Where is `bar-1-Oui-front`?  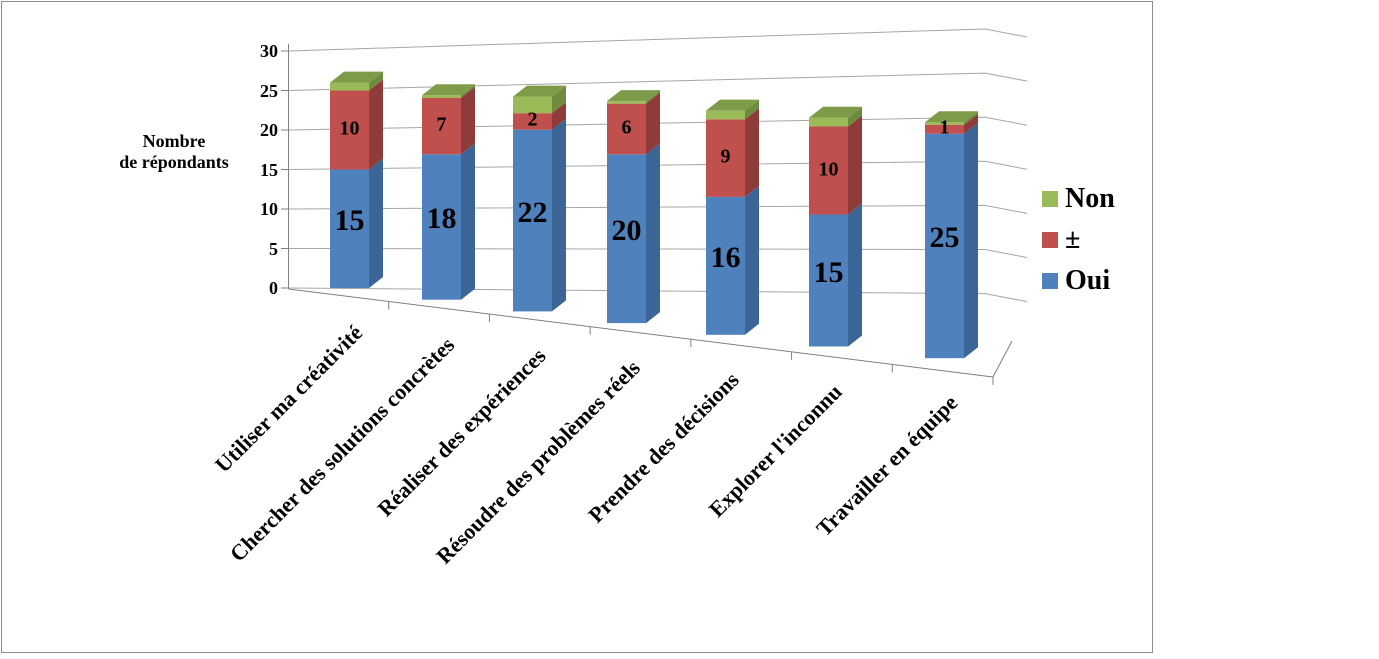 bar-1-Oui-front is located at coordinates (441, 227).